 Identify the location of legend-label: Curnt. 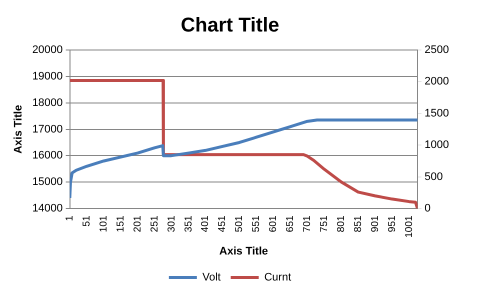
(278, 278).